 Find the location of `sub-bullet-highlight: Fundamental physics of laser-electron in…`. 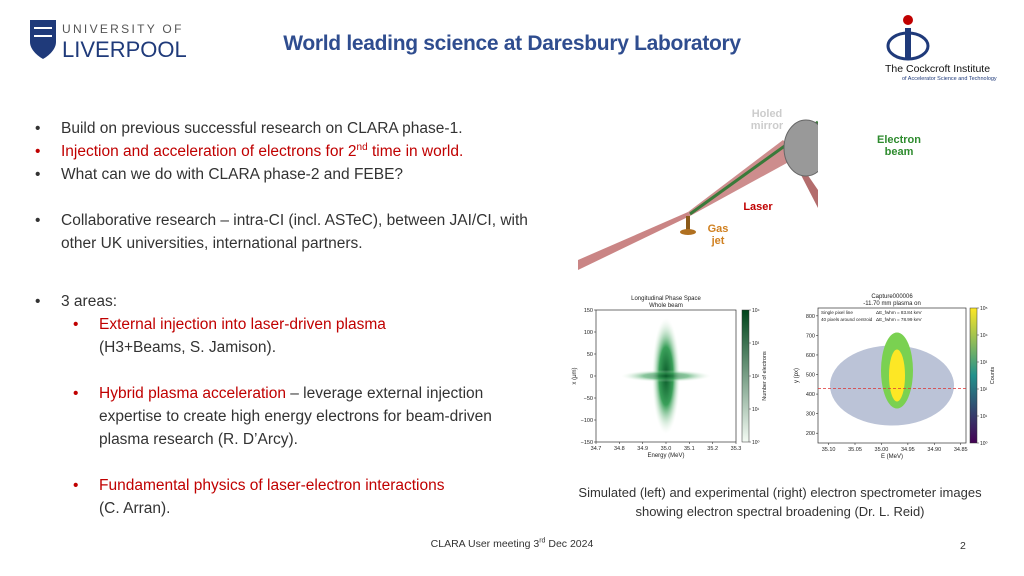

sub-bullet-highlight: Fundamental physics of laser-electron in… is located at coordinates (272, 485).